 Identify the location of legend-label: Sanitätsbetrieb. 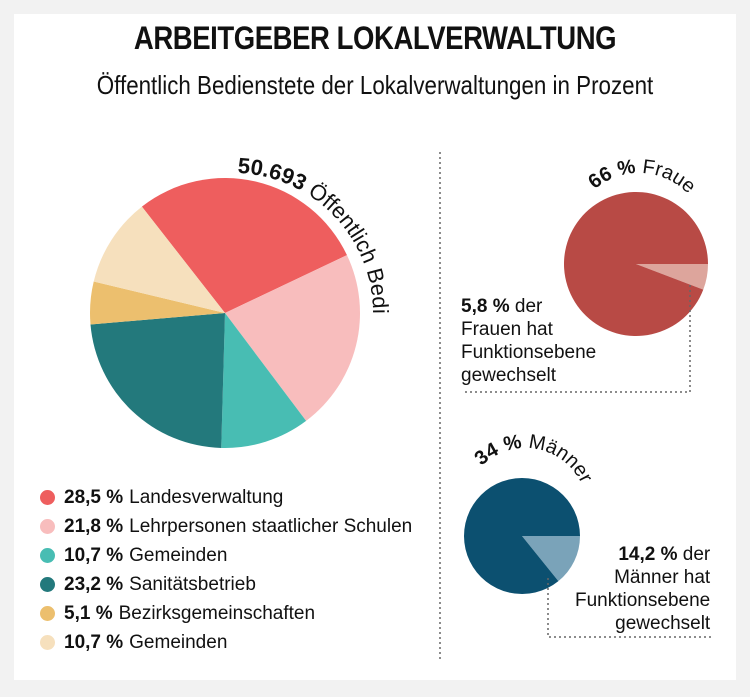
(192, 584).